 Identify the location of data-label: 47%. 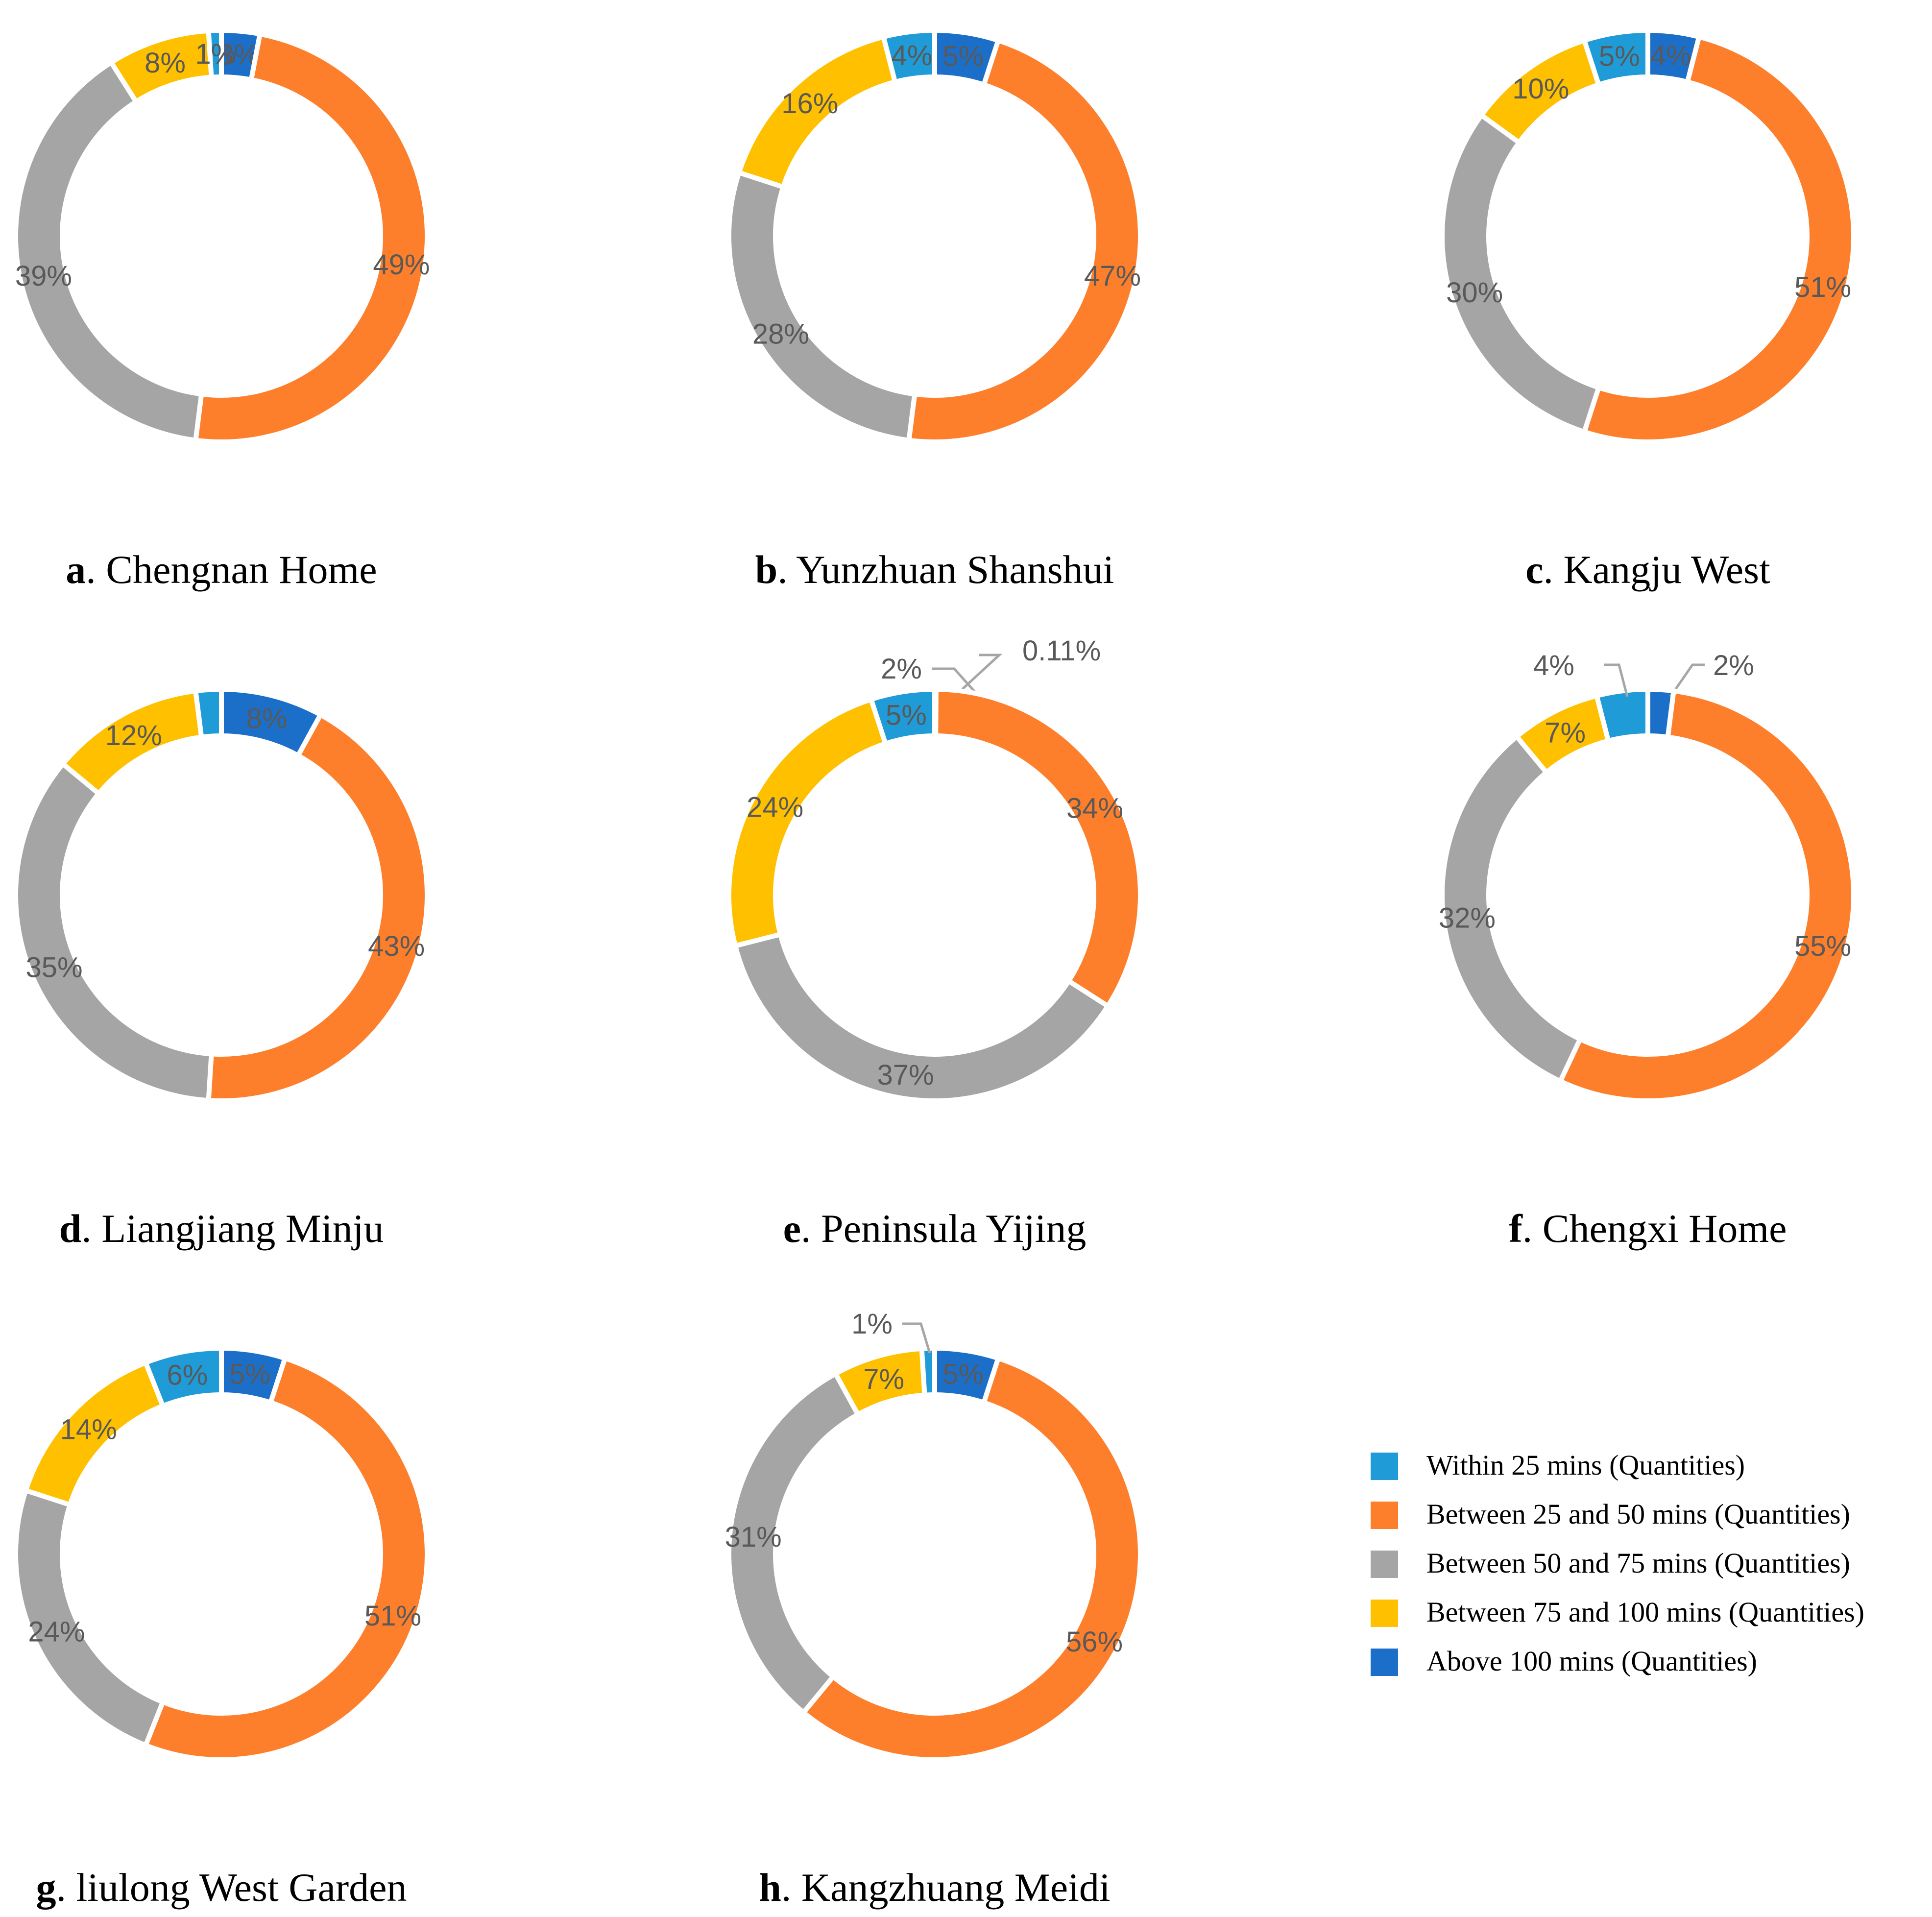
(1112, 276).